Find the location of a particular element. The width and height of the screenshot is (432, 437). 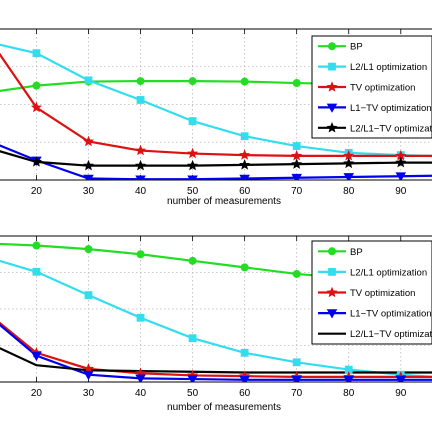

x-axis-label: number of measurements is located at coordinates (224, 407).